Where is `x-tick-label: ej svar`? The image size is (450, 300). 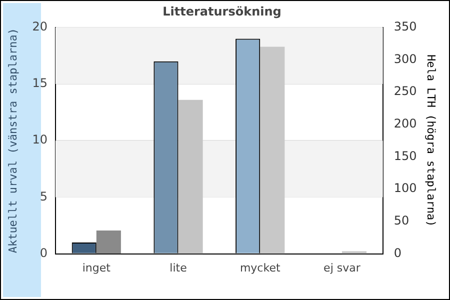
x-tick-label: ej svar is located at coordinates (342, 267).